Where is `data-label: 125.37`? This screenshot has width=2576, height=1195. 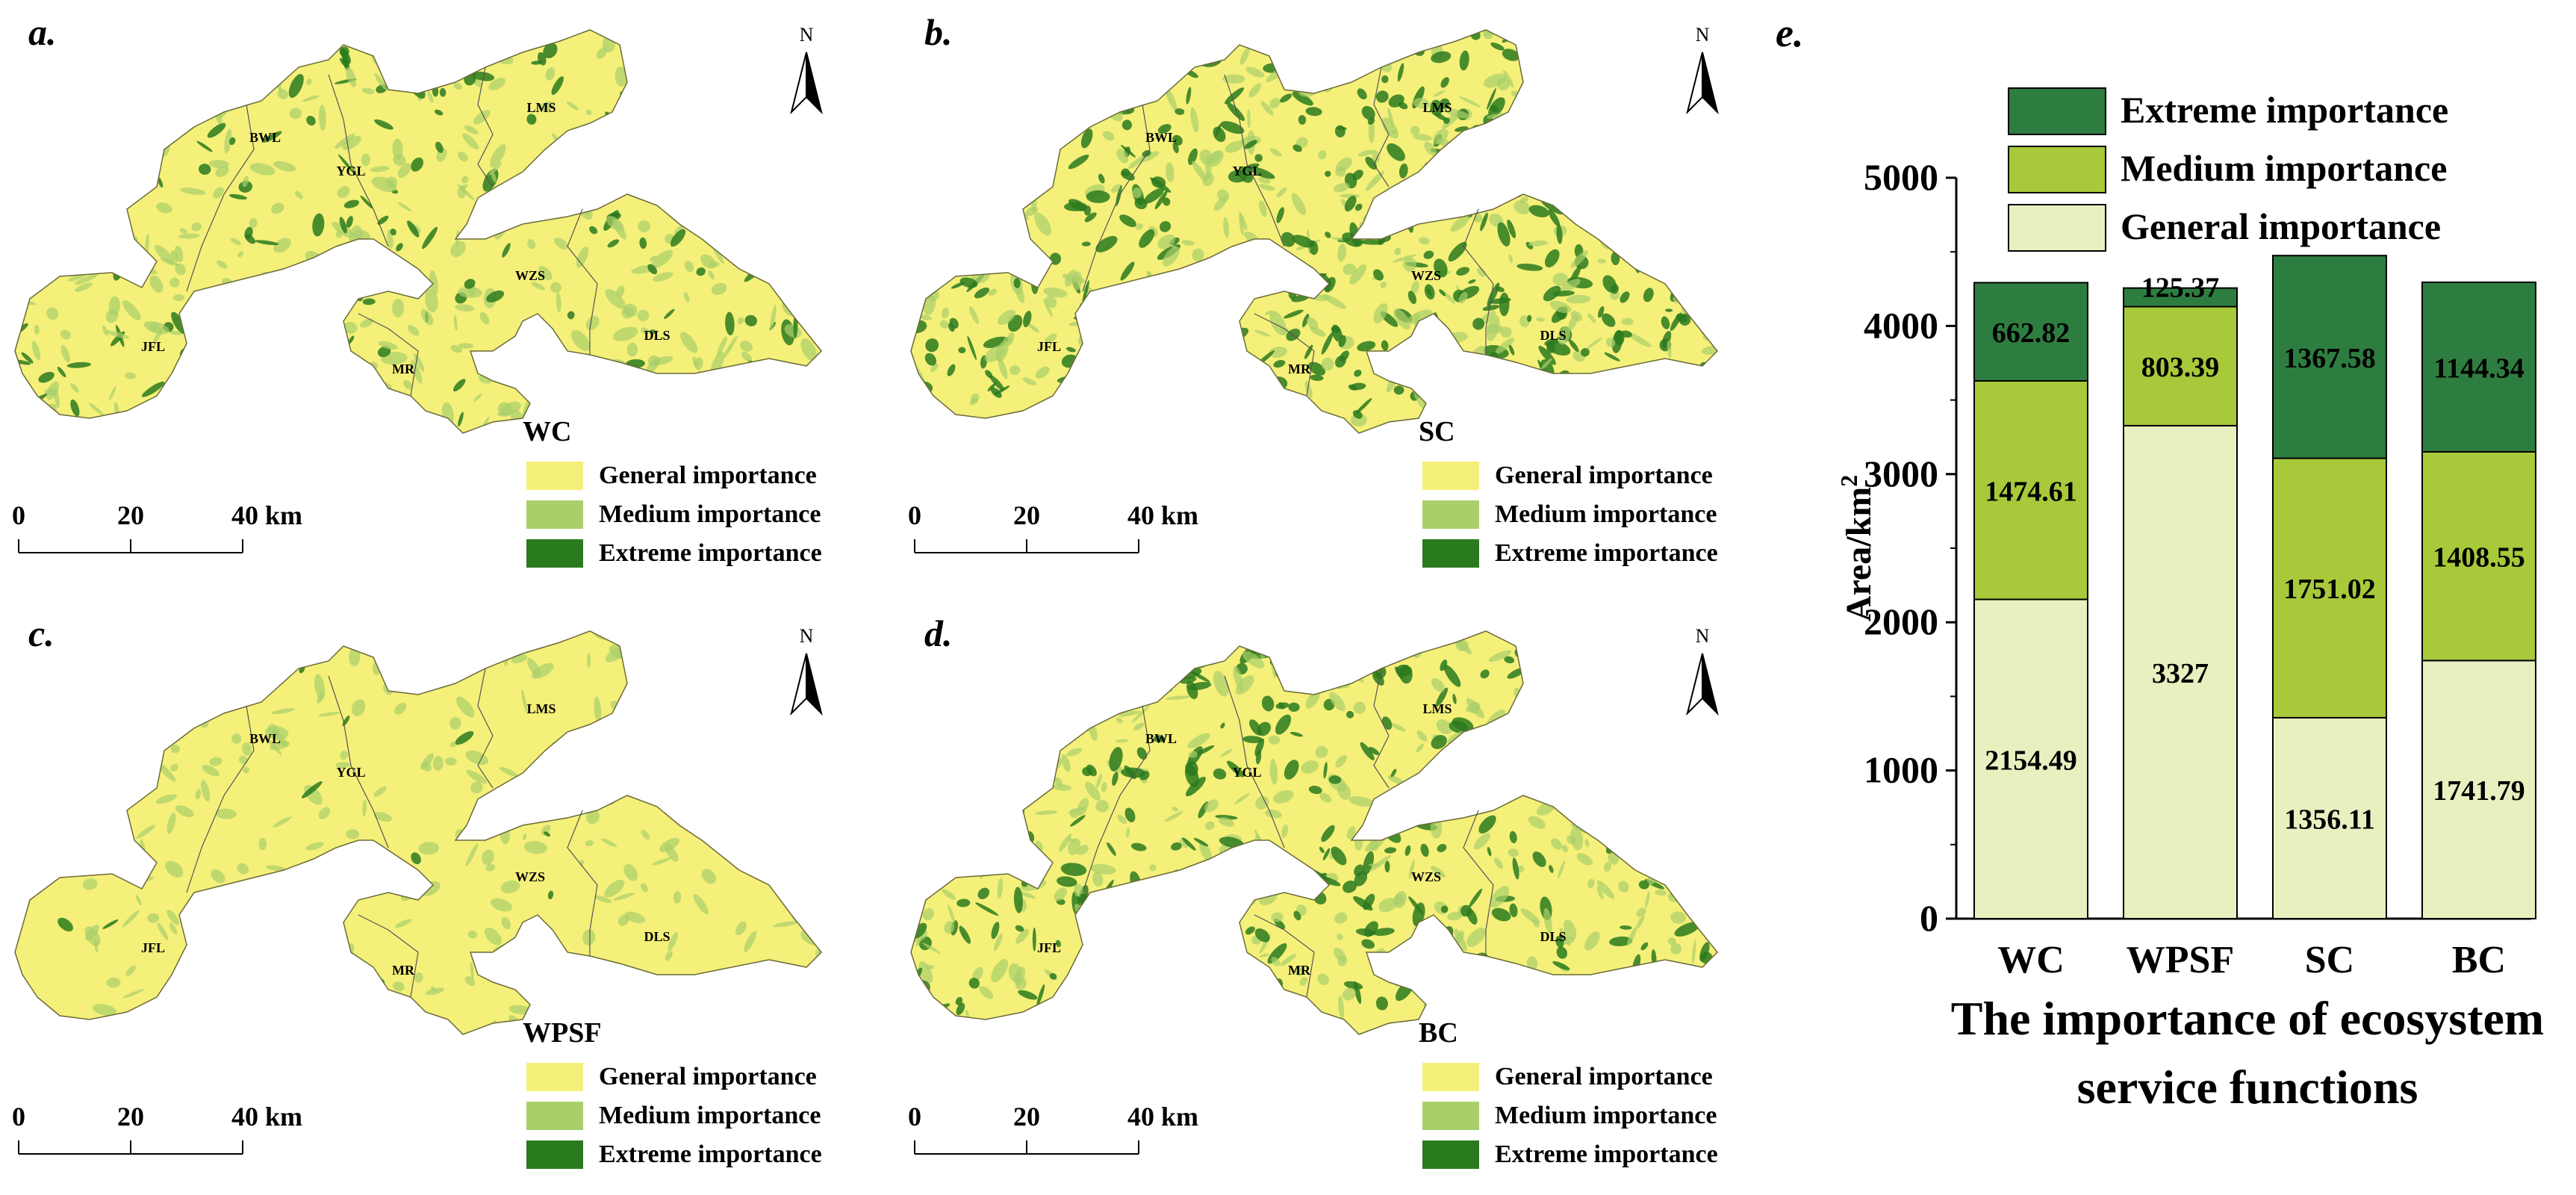 data-label: 125.37 is located at coordinates (2180, 288).